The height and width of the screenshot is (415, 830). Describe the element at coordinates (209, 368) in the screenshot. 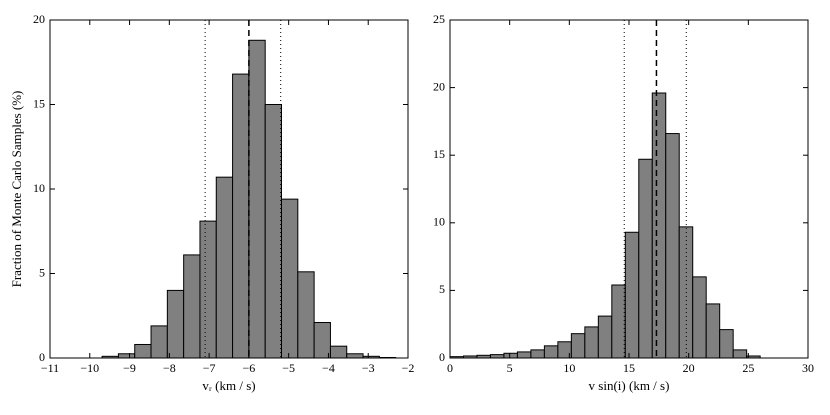

I see `x-tick-label: −7` at that location.